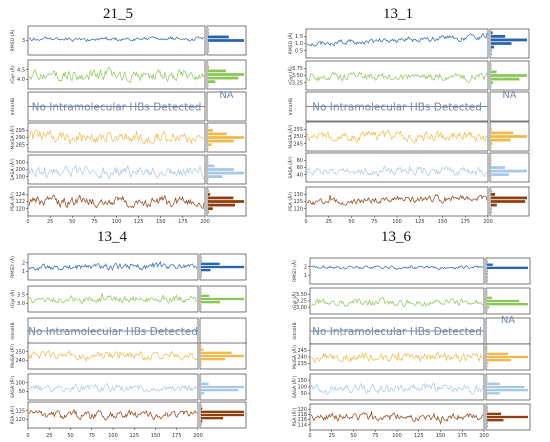  Describe the element at coordinates (302, 364) in the screenshot. I see `y-tick-label: 235` at that location.